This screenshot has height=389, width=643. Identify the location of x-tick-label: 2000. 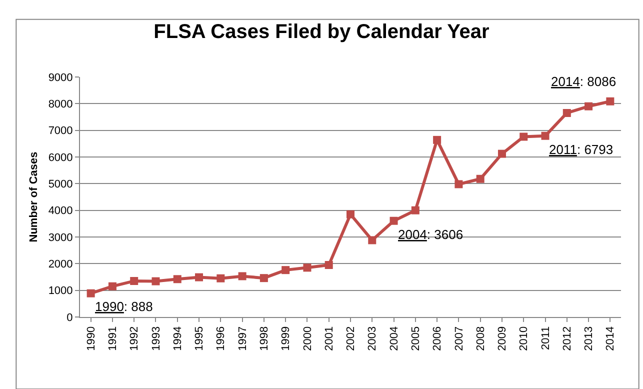
(308, 338).